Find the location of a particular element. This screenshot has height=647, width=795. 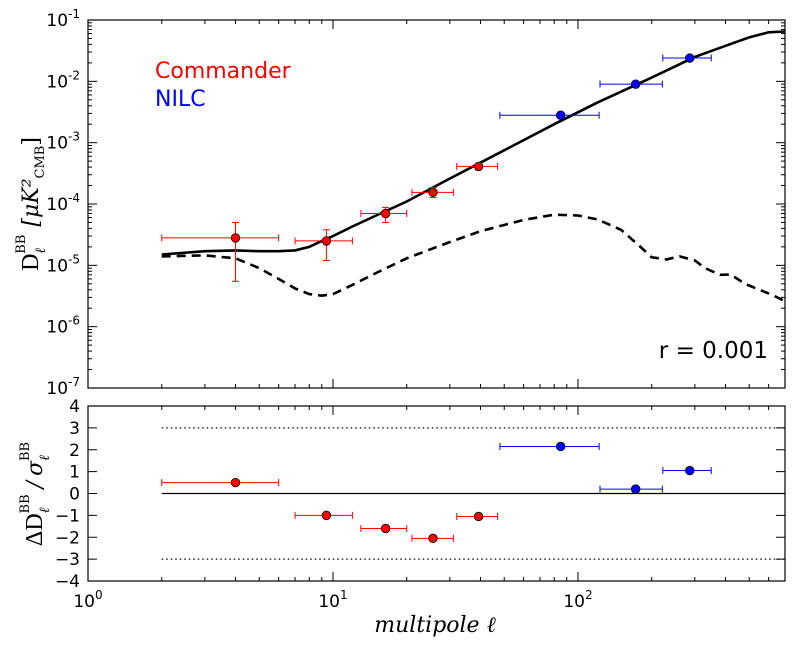

ytick-label: 10⁻² is located at coordinates (63, 80).